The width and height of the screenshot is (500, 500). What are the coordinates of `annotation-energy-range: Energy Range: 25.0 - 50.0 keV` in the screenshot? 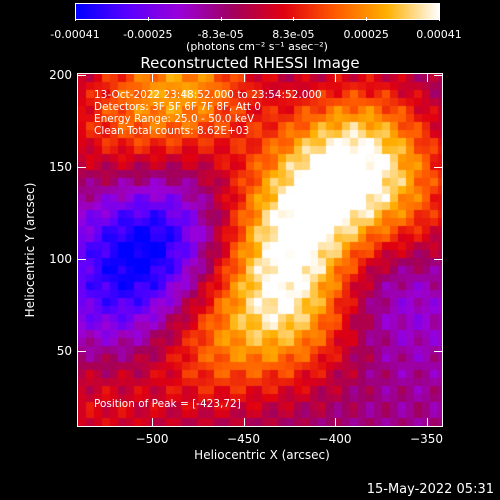 It's located at (174, 119).